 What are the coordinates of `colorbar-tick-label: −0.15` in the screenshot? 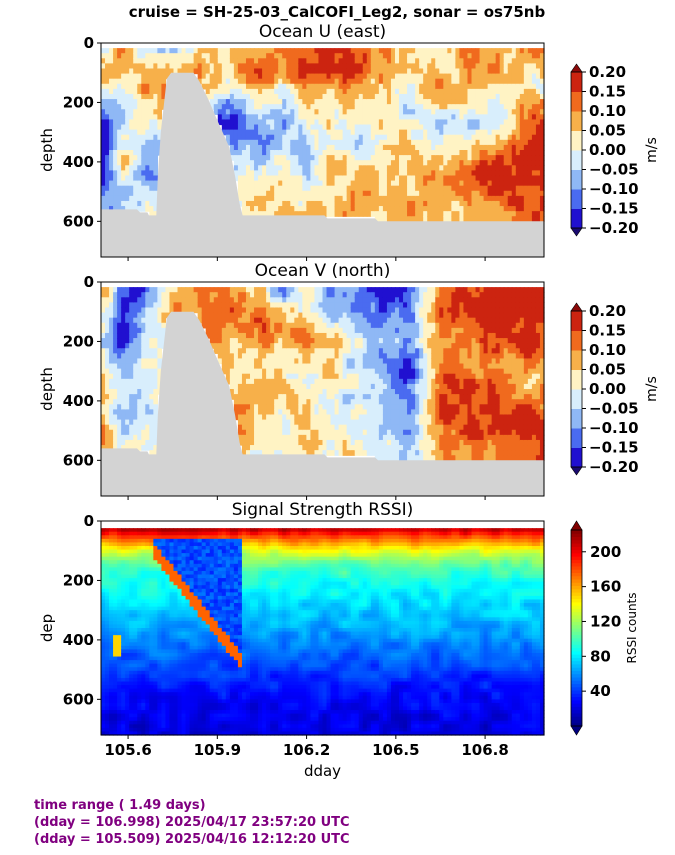 It's located at (614, 448).